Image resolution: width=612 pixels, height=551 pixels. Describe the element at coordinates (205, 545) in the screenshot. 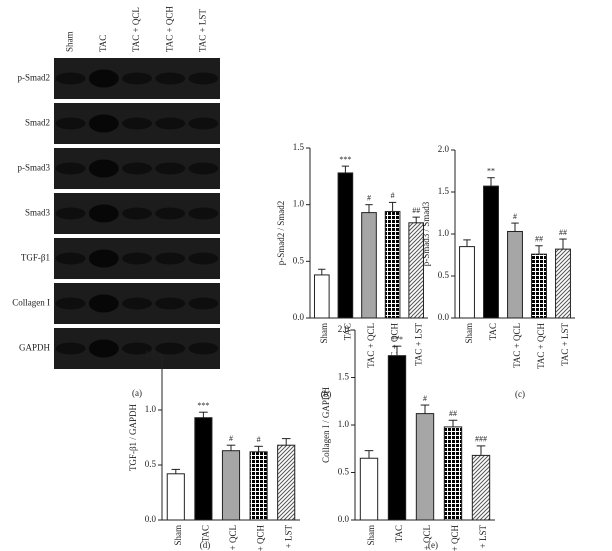

I see `panel-caption: (d)` at that location.